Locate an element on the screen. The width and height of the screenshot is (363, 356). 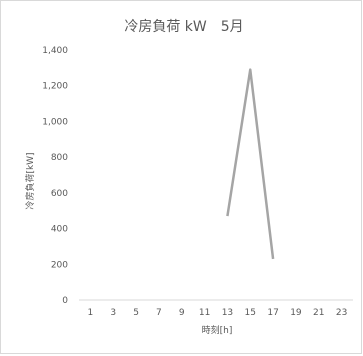
series-group is located at coordinates (250, 164).